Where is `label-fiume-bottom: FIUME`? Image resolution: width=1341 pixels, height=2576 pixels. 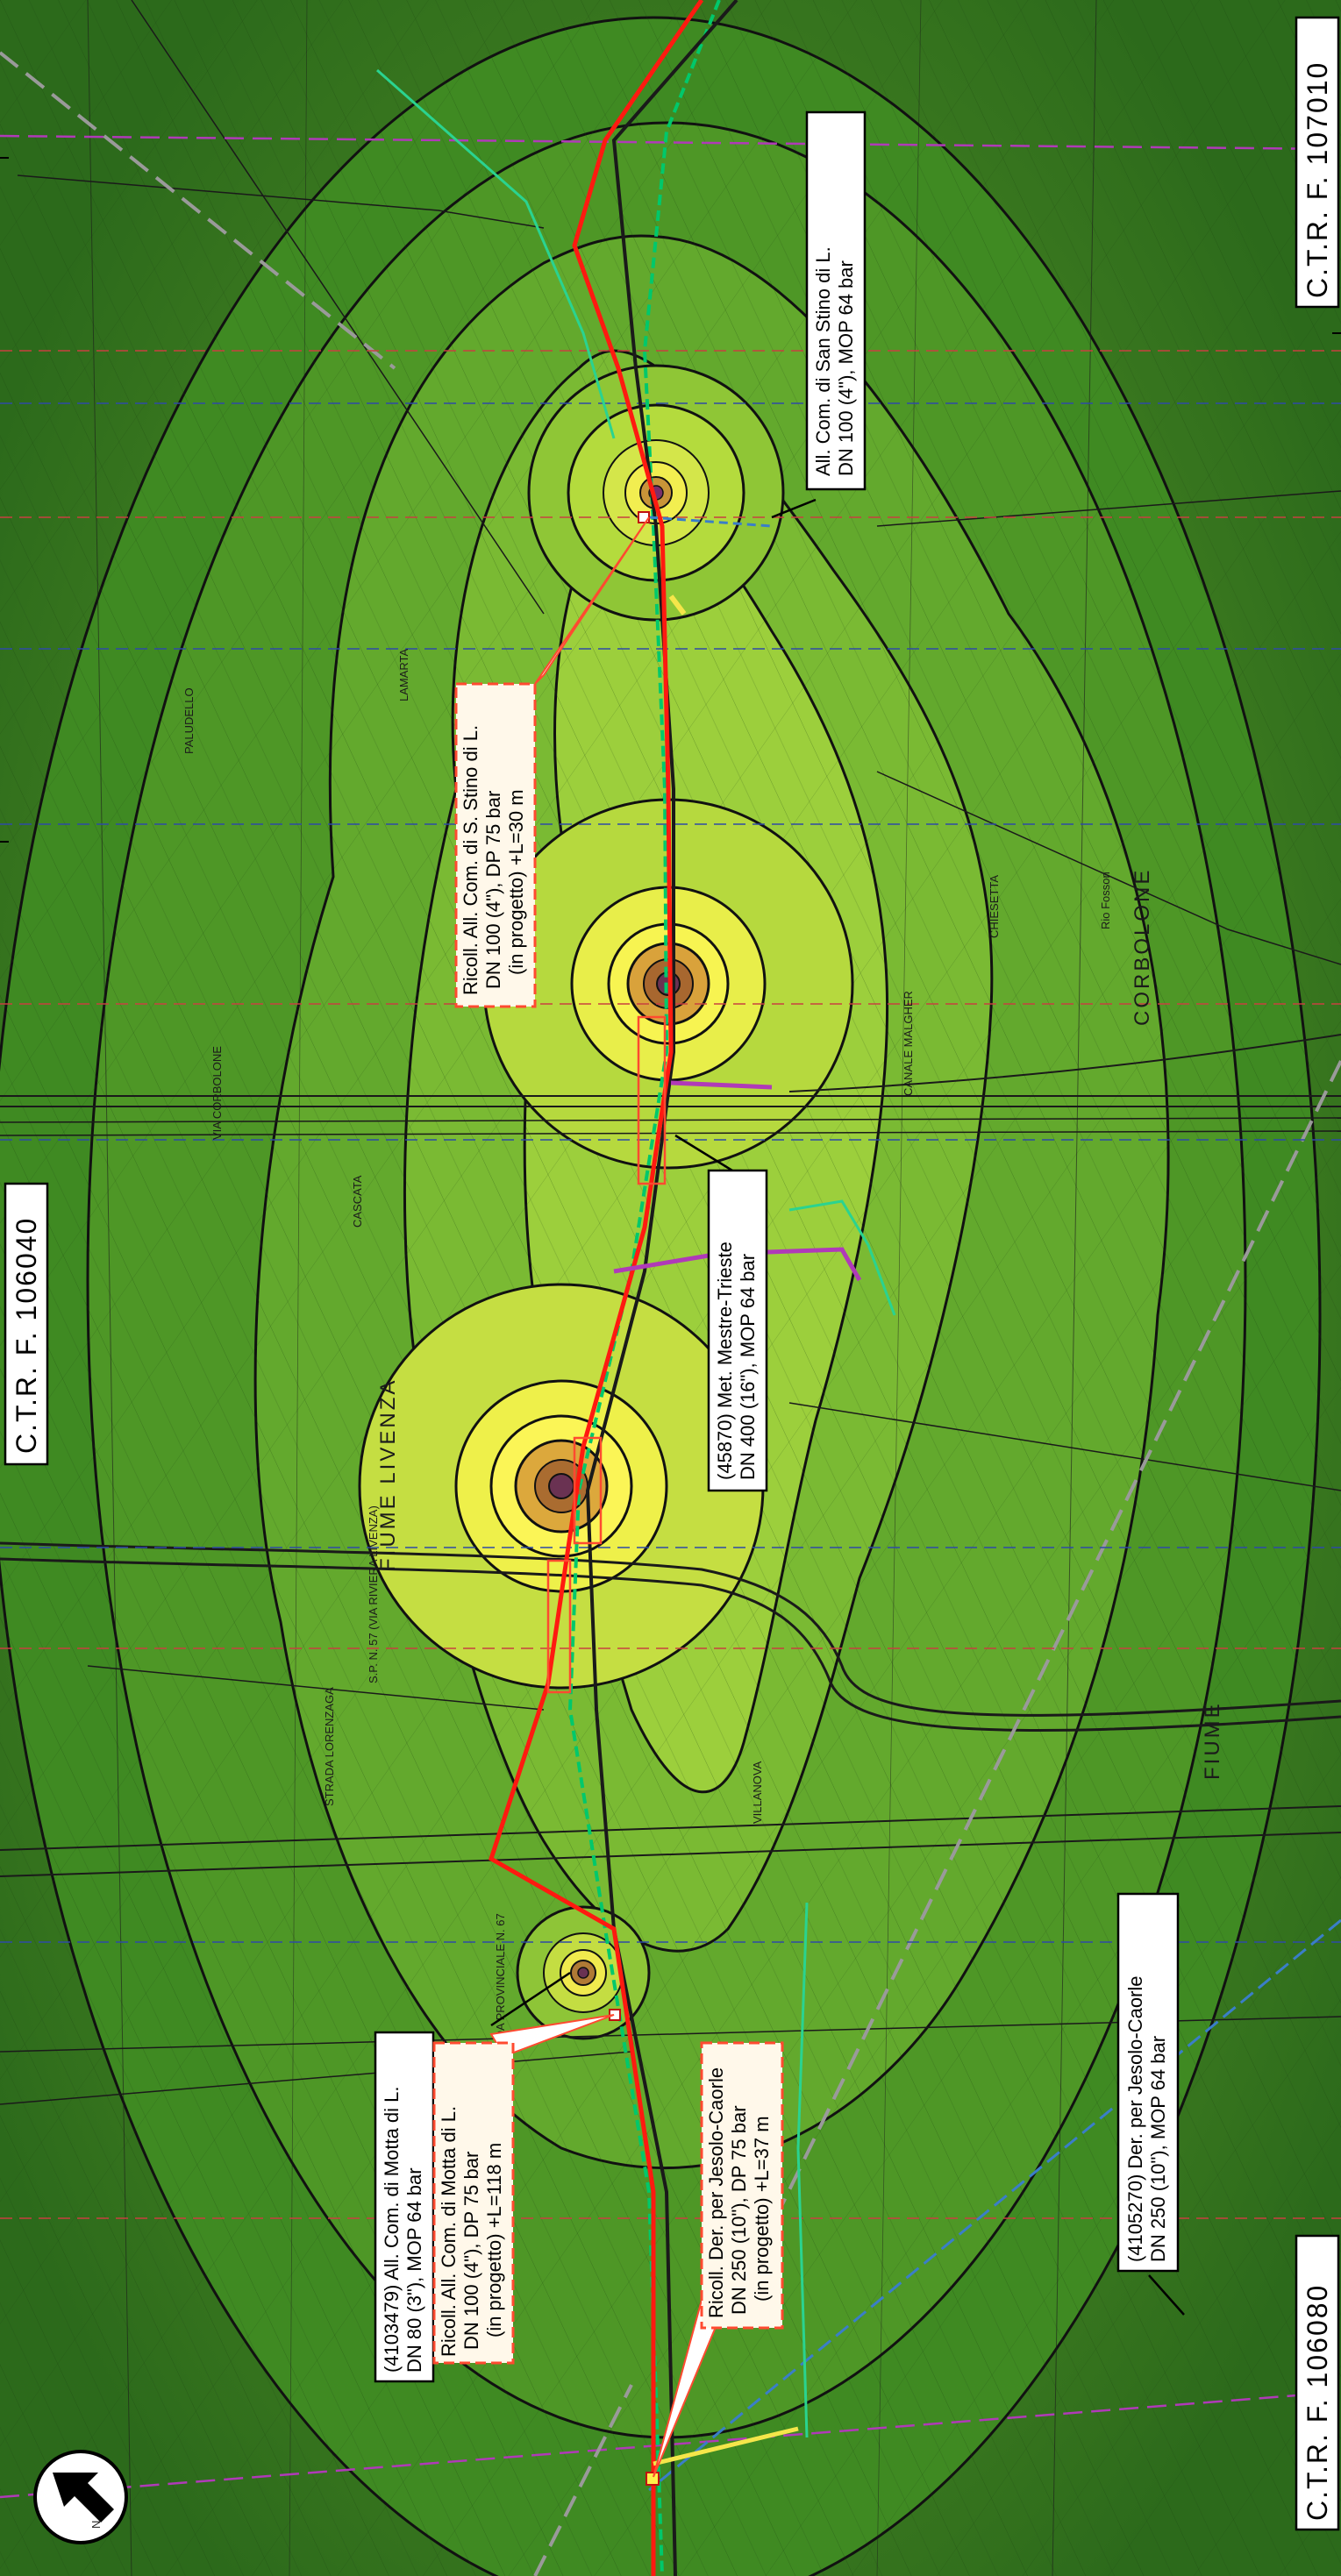 label-fiume-bottom: FIUME is located at coordinates (1212, 1740).